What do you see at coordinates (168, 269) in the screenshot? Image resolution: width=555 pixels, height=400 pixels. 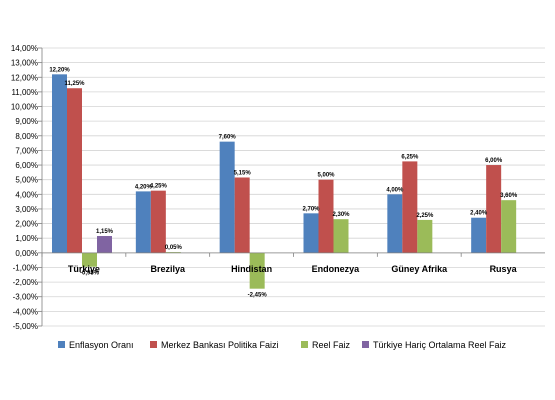 I see `category-label: Brezilya` at bounding box center [168, 269].